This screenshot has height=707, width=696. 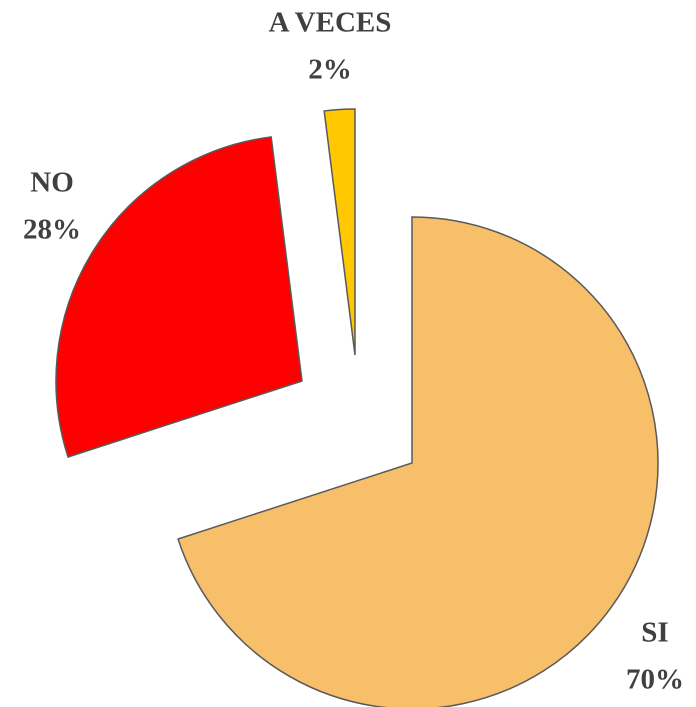 What do you see at coordinates (330, 70) in the screenshot?
I see `value-label: 2%` at bounding box center [330, 70].